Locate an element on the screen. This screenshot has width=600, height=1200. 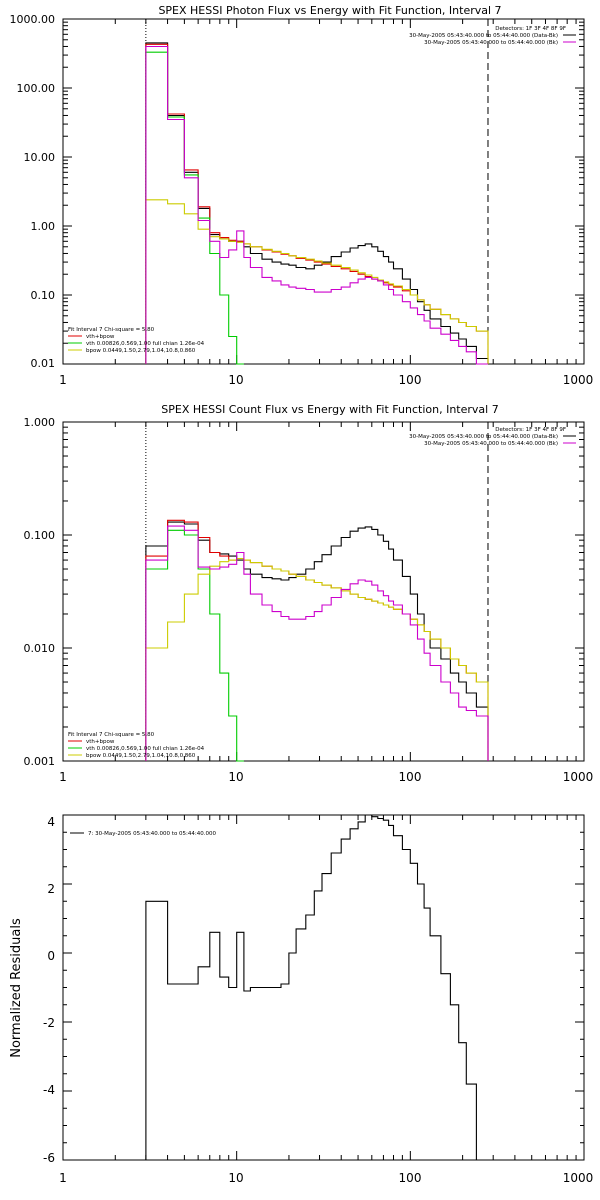
y-tick-label: 100.00 is located at coordinates (36, 88).